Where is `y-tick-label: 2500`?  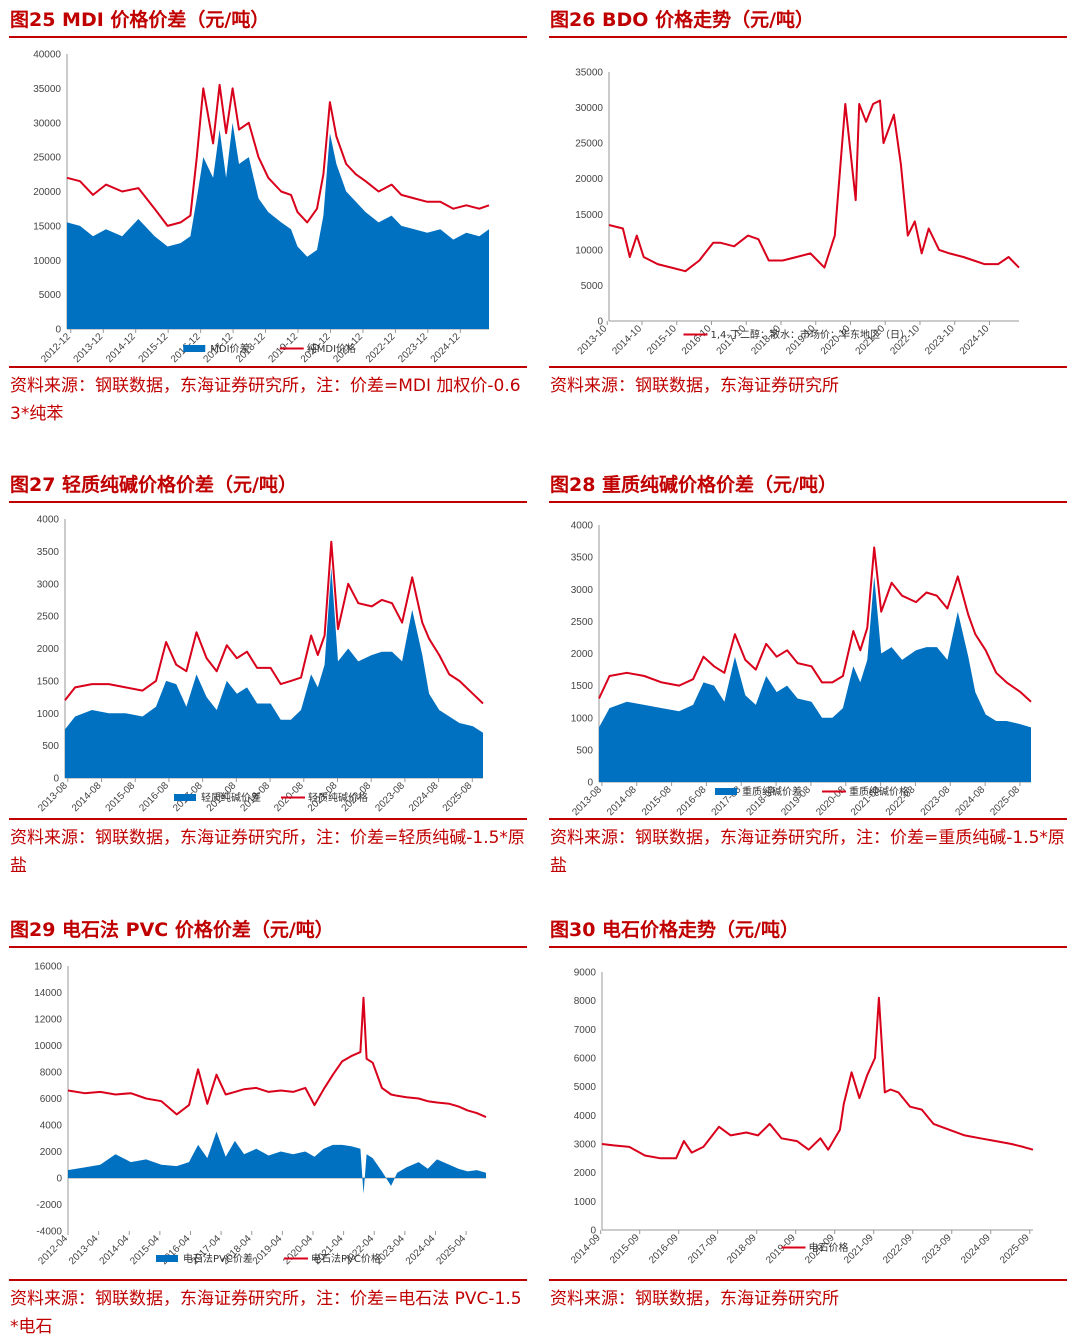 y-tick-label: 2500 is located at coordinates (582, 622).